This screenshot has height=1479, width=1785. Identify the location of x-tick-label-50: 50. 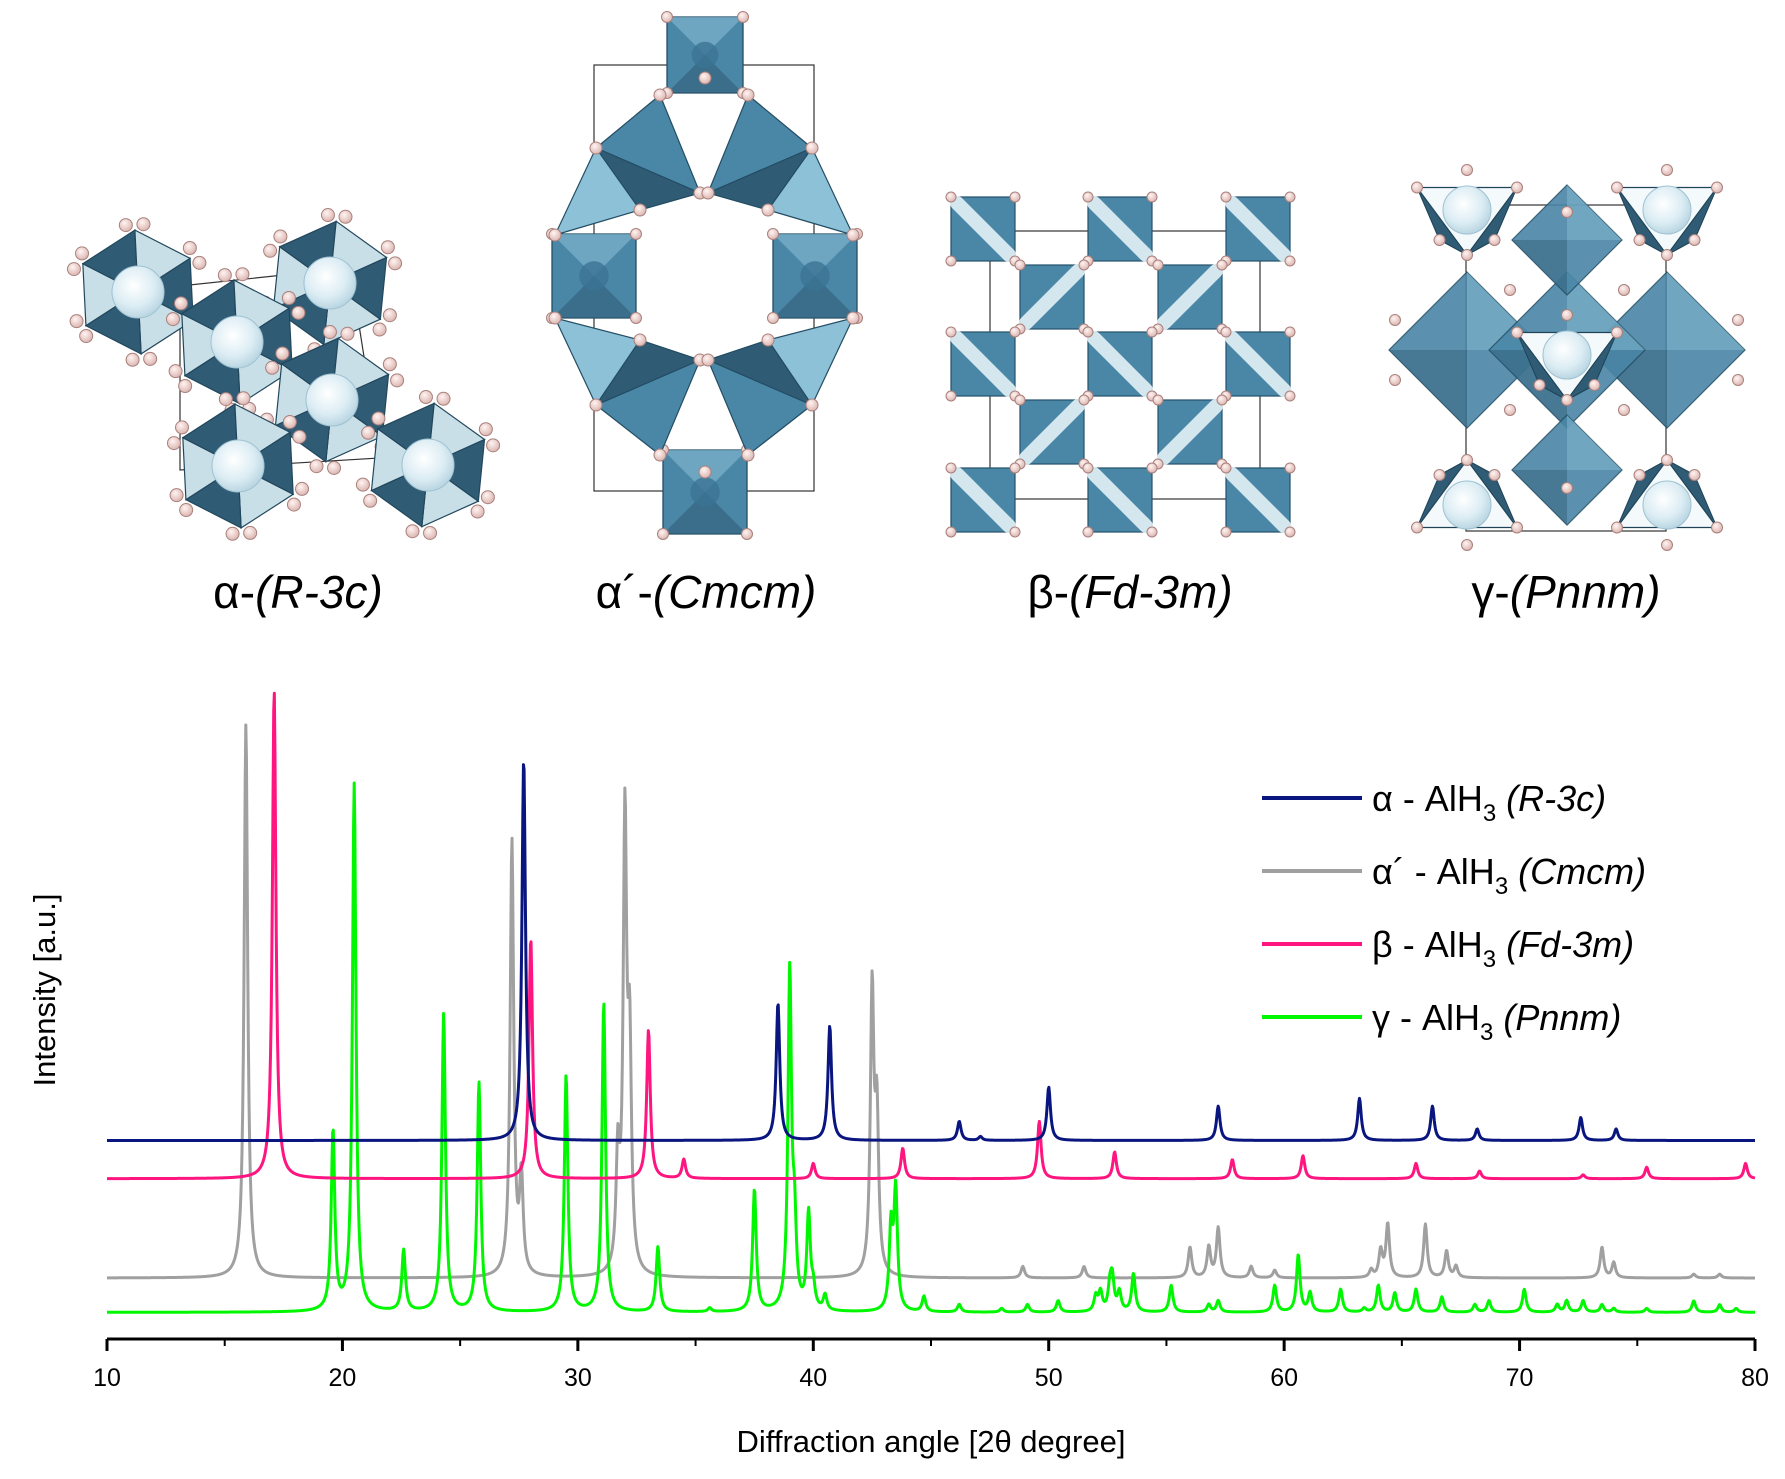
(1049, 1378).